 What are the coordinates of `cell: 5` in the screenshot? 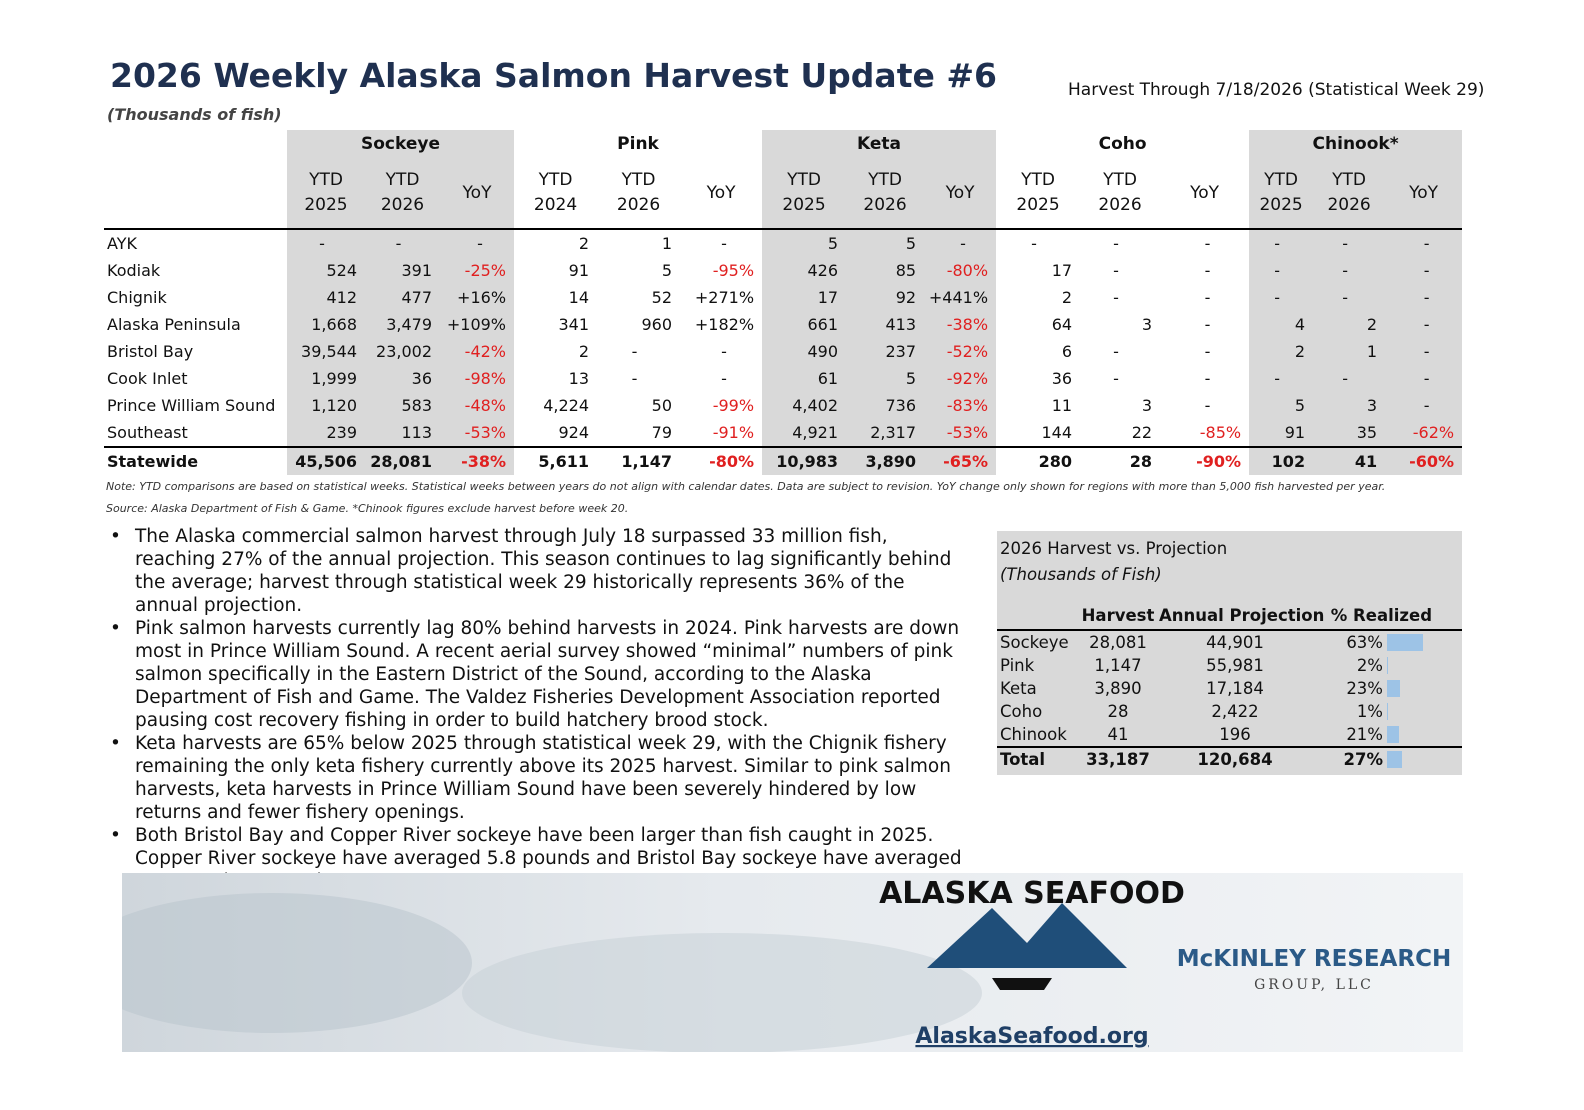 It's located at (885, 378).